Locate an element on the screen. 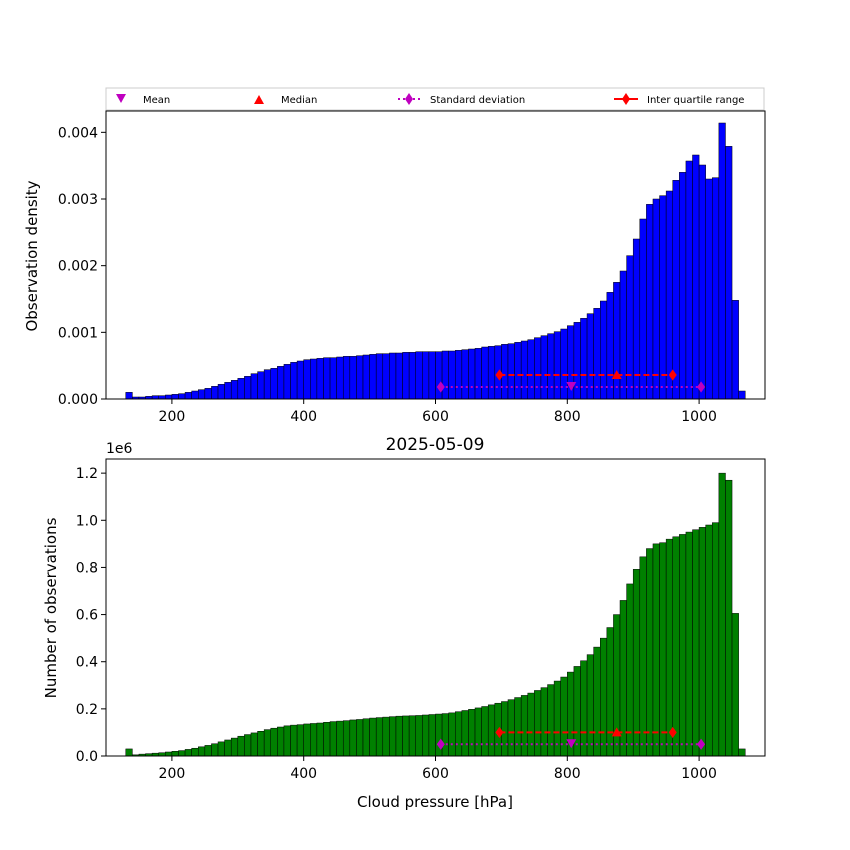  bottom-plot-title: 2025-05-09 is located at coordinates (435, 445).